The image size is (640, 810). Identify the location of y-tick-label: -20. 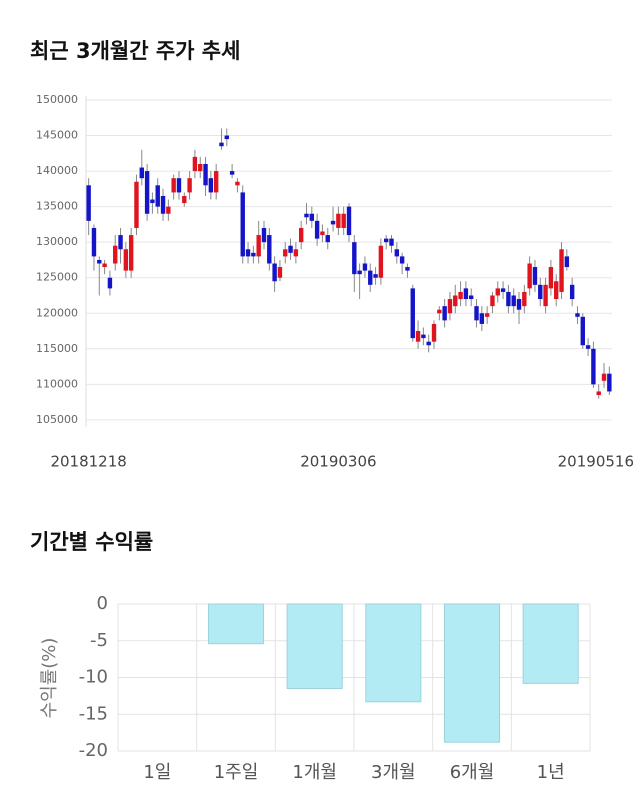
(93, 750).